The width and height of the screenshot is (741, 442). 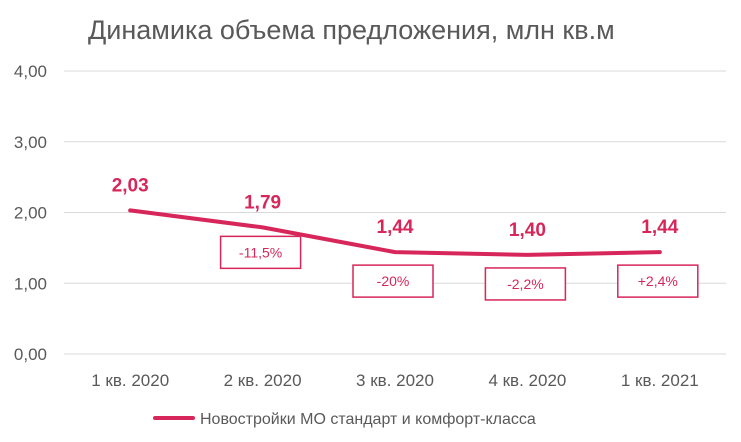 What do you see at coordinates (30, 71) in the screenshot?
I see `y-tick-label: 4,00` at bounding box center [30, 71].